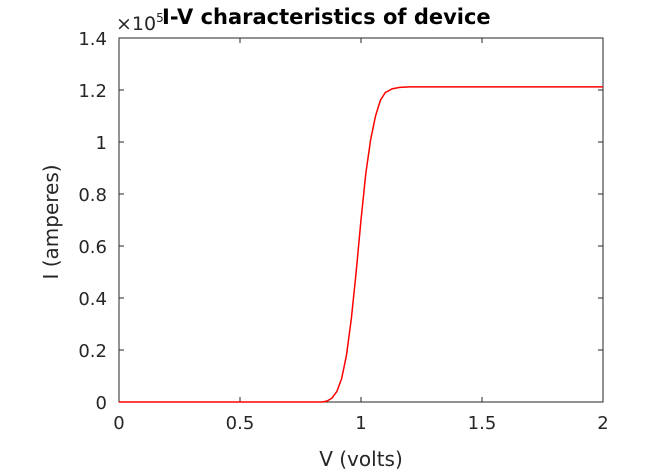 The width and height of the screenshot is (664, 475). I want to click on y-axis-multiplier: ×10⁵, so click(140, 23).